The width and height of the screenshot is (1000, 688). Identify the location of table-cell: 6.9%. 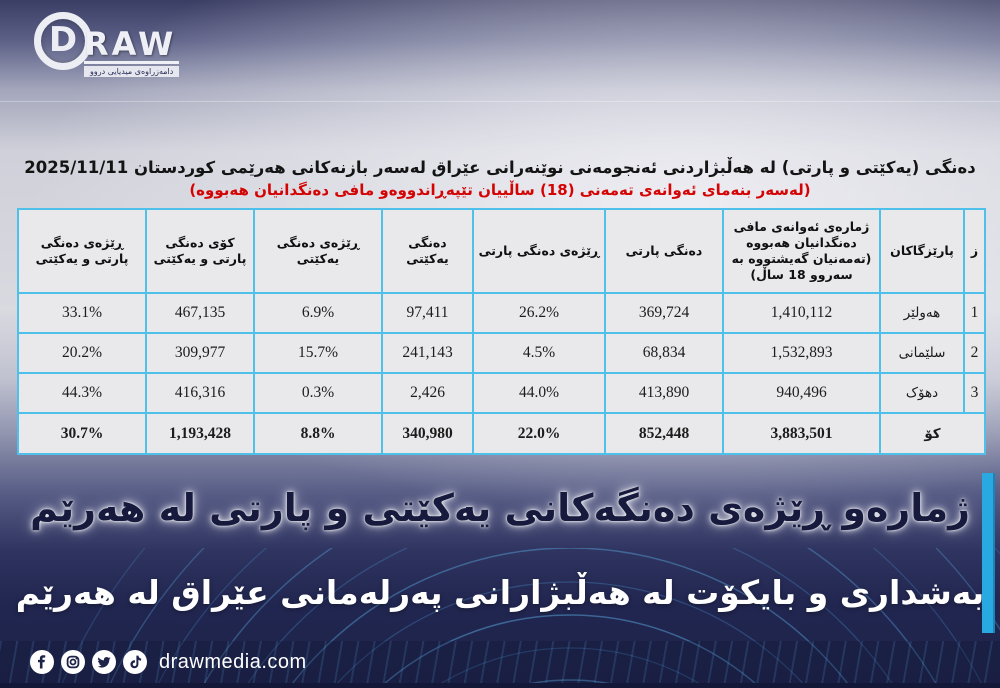
(318, 313).